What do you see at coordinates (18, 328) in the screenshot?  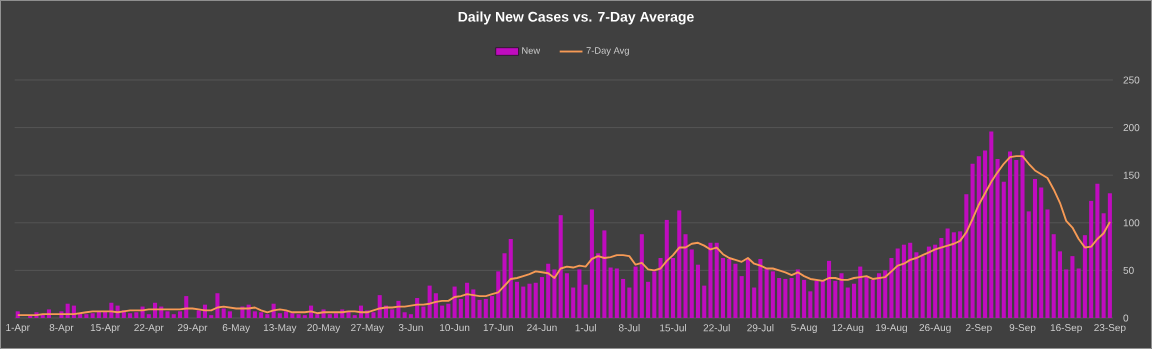 I see `x-tick-label: 1-Apr` at bounding box center [18, 328].